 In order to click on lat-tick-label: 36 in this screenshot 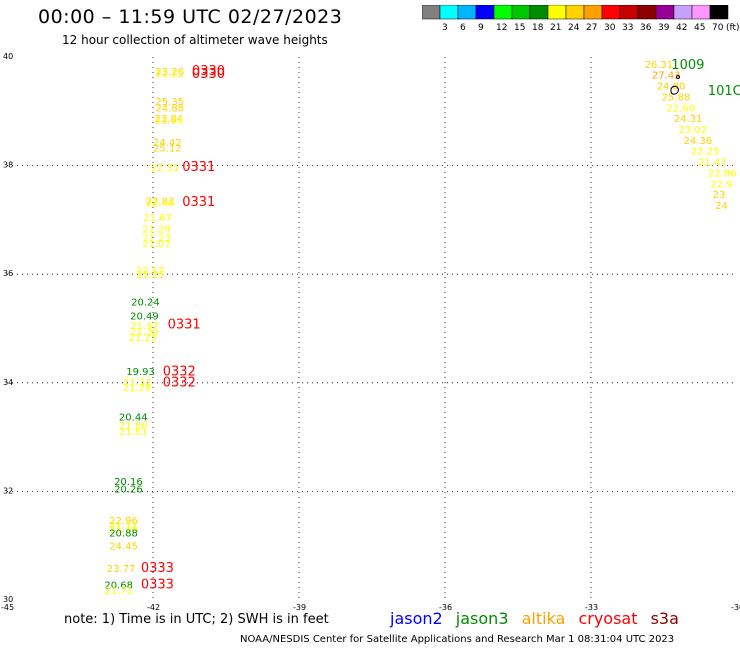, I will do `click(8, 273)`.